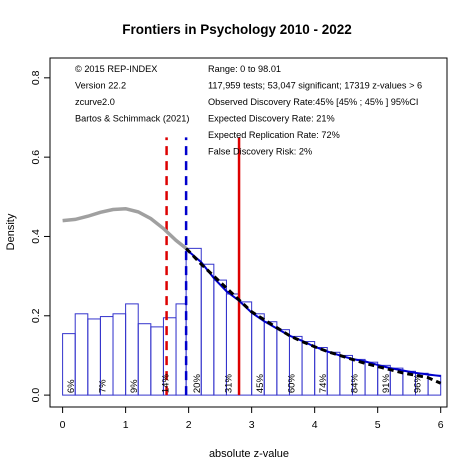  I want to click on percent-labels: 6% 7% 9% 14% 20% 31% 45% 60% 74% 84% 91% 96%, so click(245, 384).